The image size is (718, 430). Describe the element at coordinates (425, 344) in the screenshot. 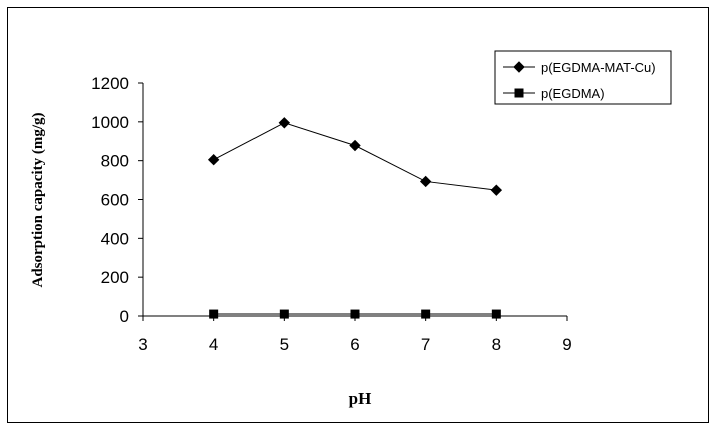

I see `x-tick-label: 7` at that location.